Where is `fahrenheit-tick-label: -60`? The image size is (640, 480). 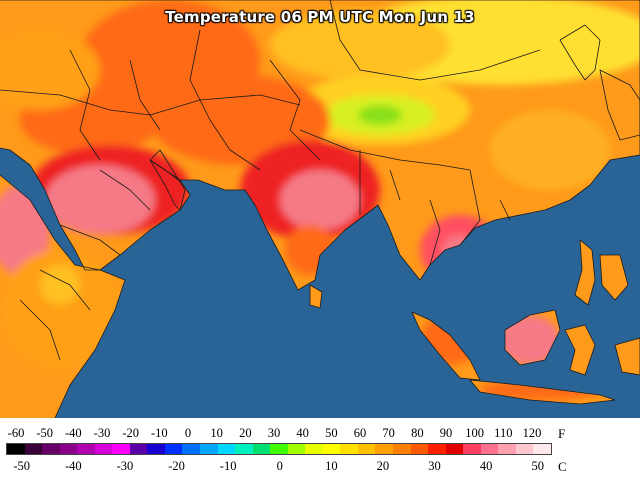 fahrenheit-tick-label: -60 is located at coordinates (16, 433).